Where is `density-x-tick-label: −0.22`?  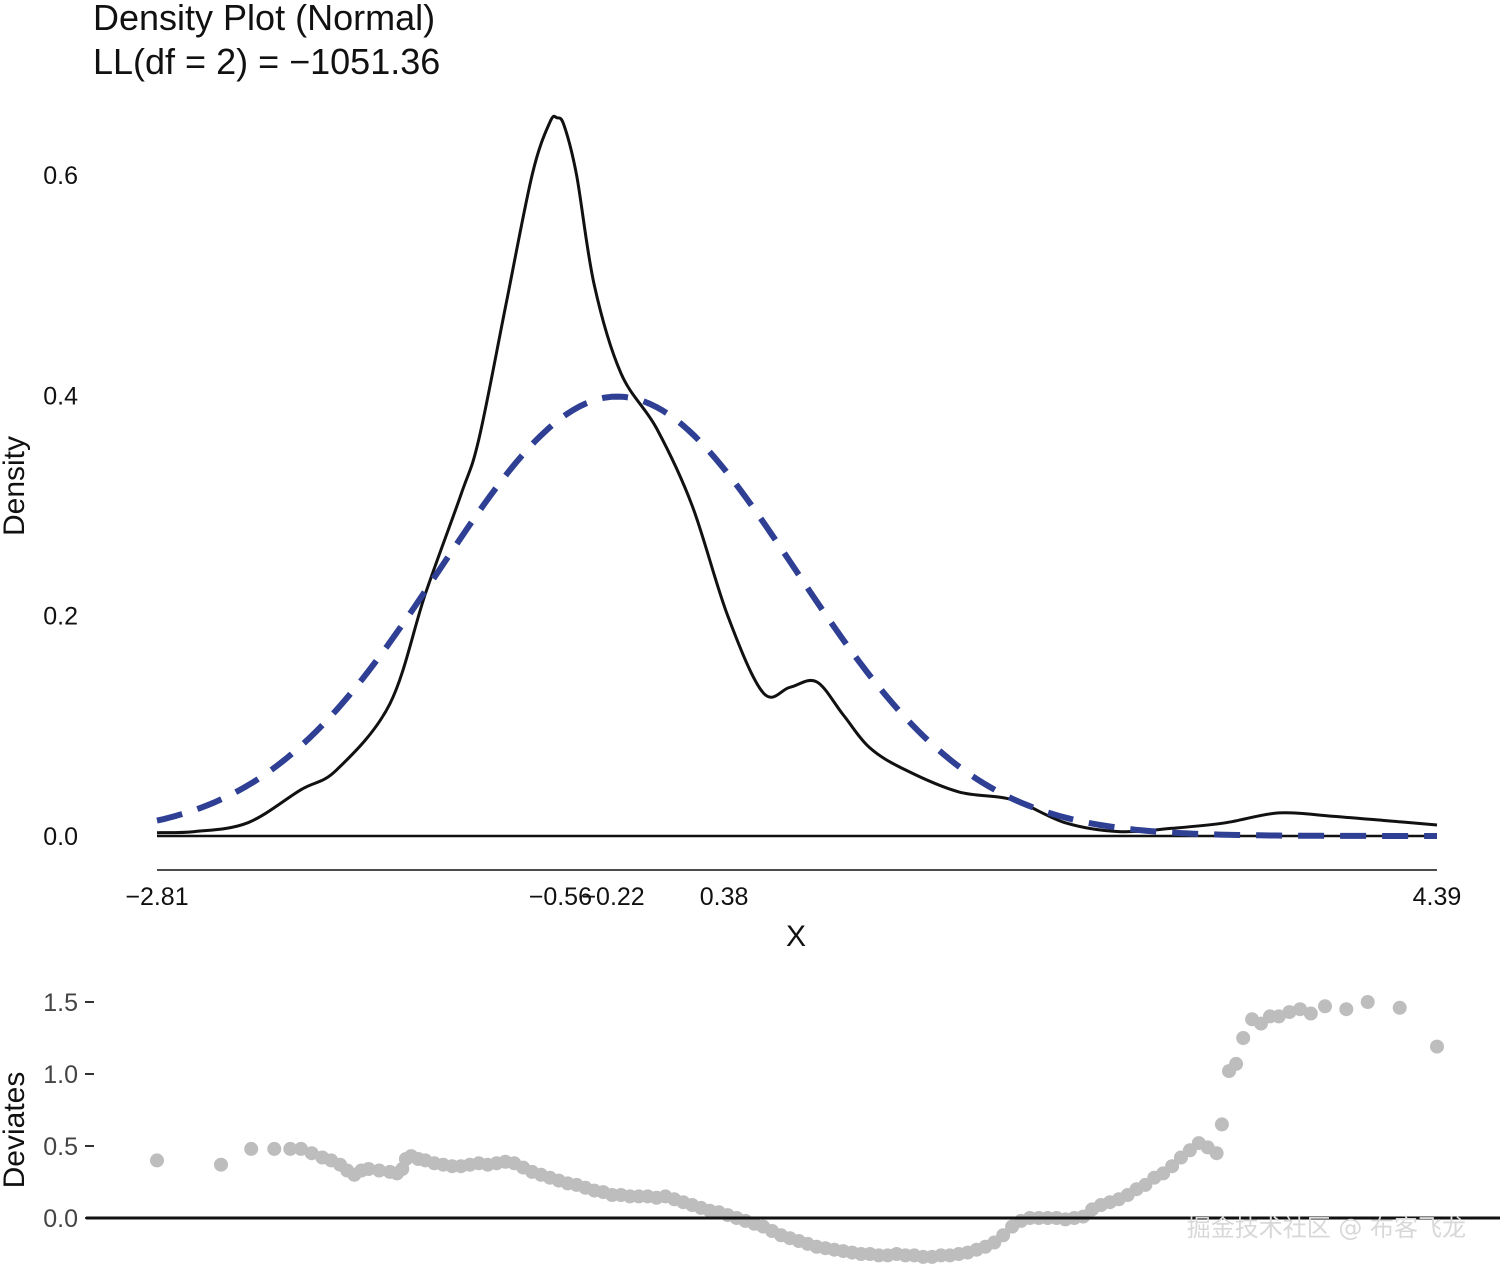
density-x-tick-label: −0.22 is located at coordinates (612, 897).